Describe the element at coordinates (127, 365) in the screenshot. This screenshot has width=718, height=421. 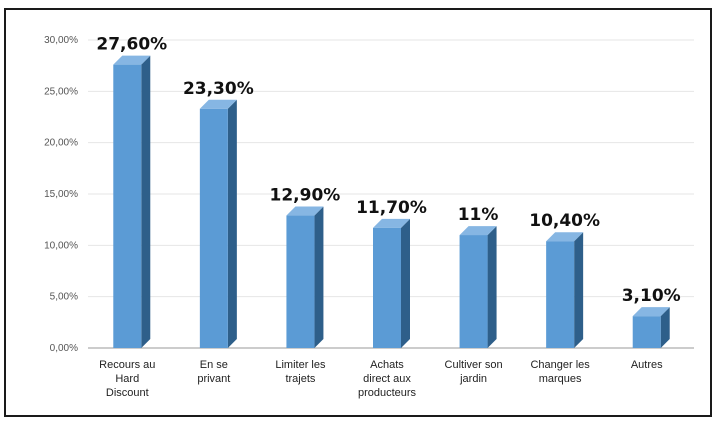
I see `category-label-line: Recours au` at that location.